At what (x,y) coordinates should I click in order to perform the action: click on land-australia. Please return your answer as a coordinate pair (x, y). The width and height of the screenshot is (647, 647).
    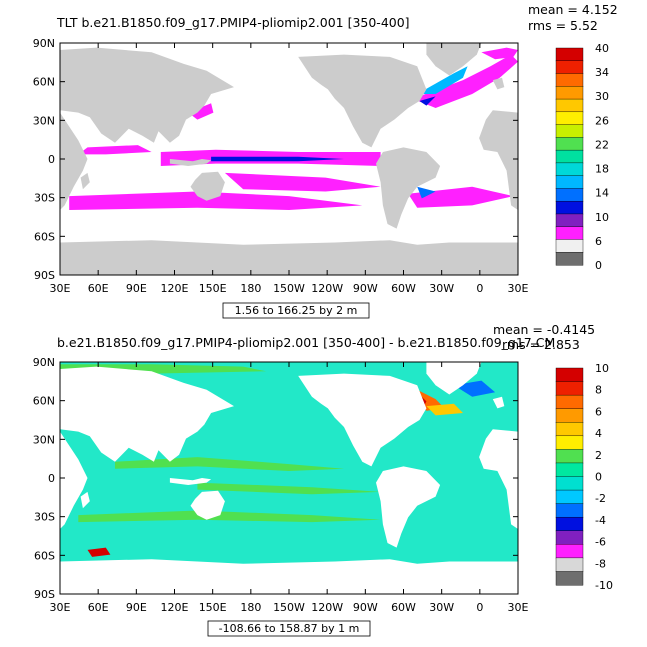
    Looking at the image, I should click on (207, 505).